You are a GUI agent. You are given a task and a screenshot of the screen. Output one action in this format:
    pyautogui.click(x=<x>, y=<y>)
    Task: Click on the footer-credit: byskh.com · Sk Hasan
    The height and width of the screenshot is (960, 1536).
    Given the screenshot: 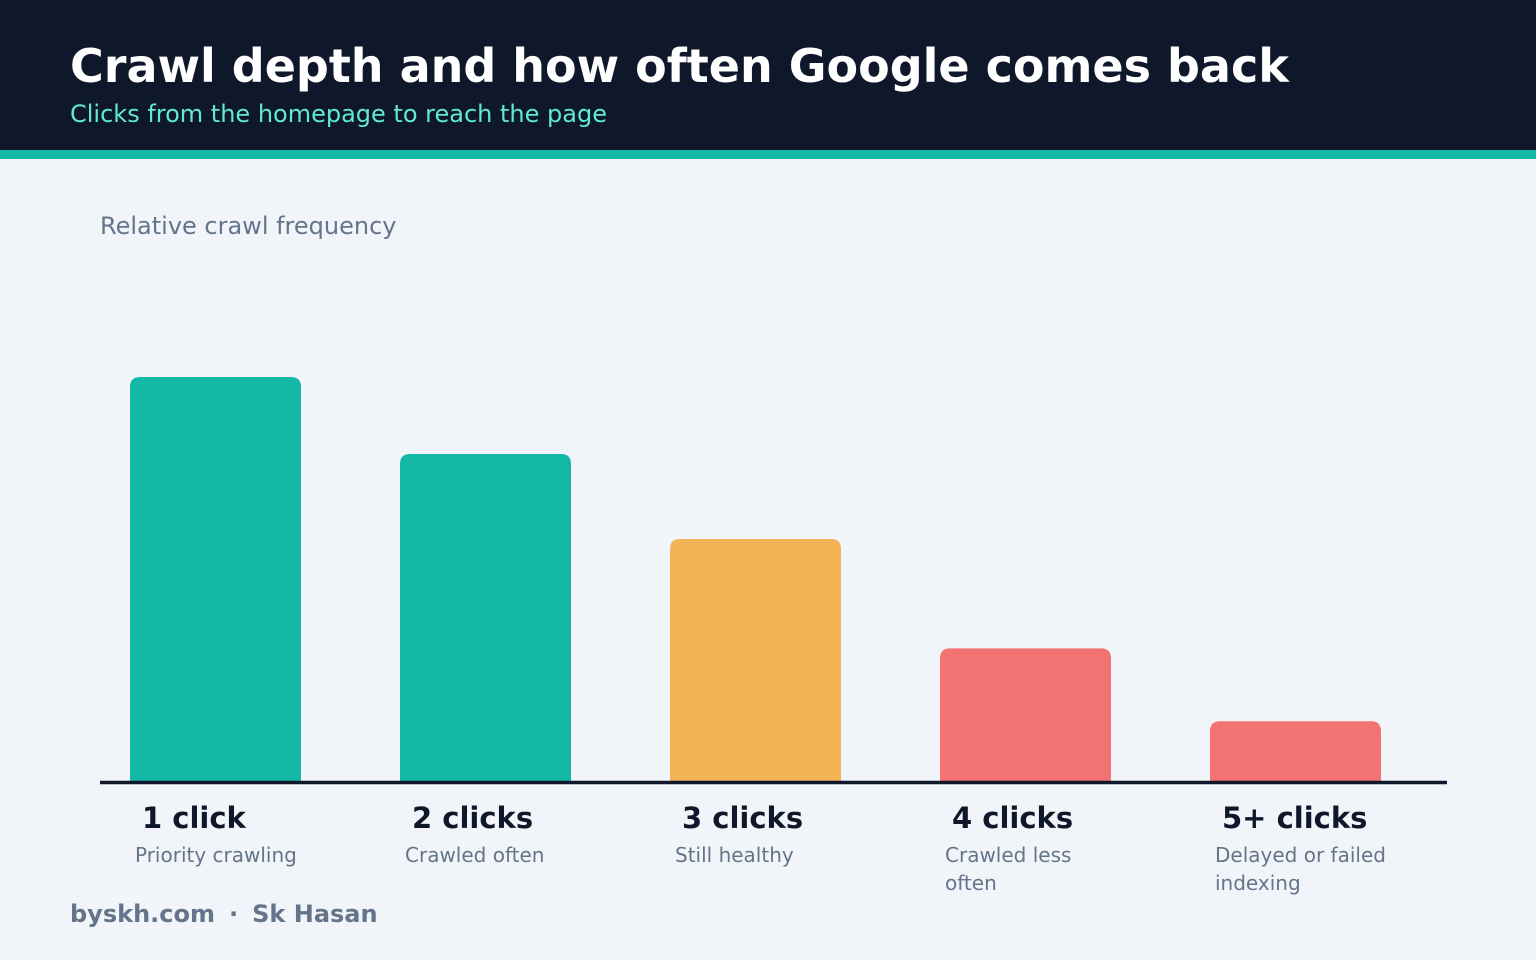 What is the action you would take?
    pyautogui.click(x=224, y=914)
    